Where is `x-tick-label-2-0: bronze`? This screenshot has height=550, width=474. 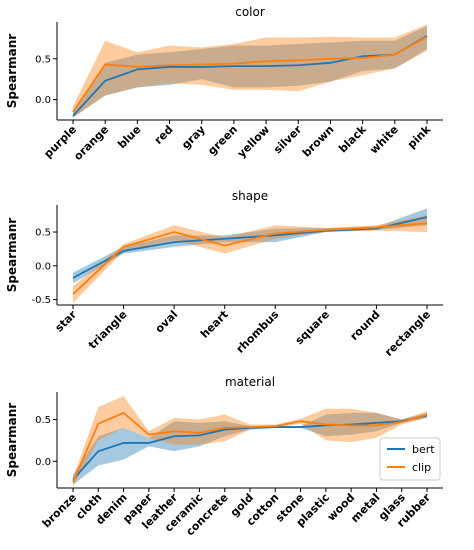 x-tick-label-2-0: bronze is located at coordinates (59, 510).